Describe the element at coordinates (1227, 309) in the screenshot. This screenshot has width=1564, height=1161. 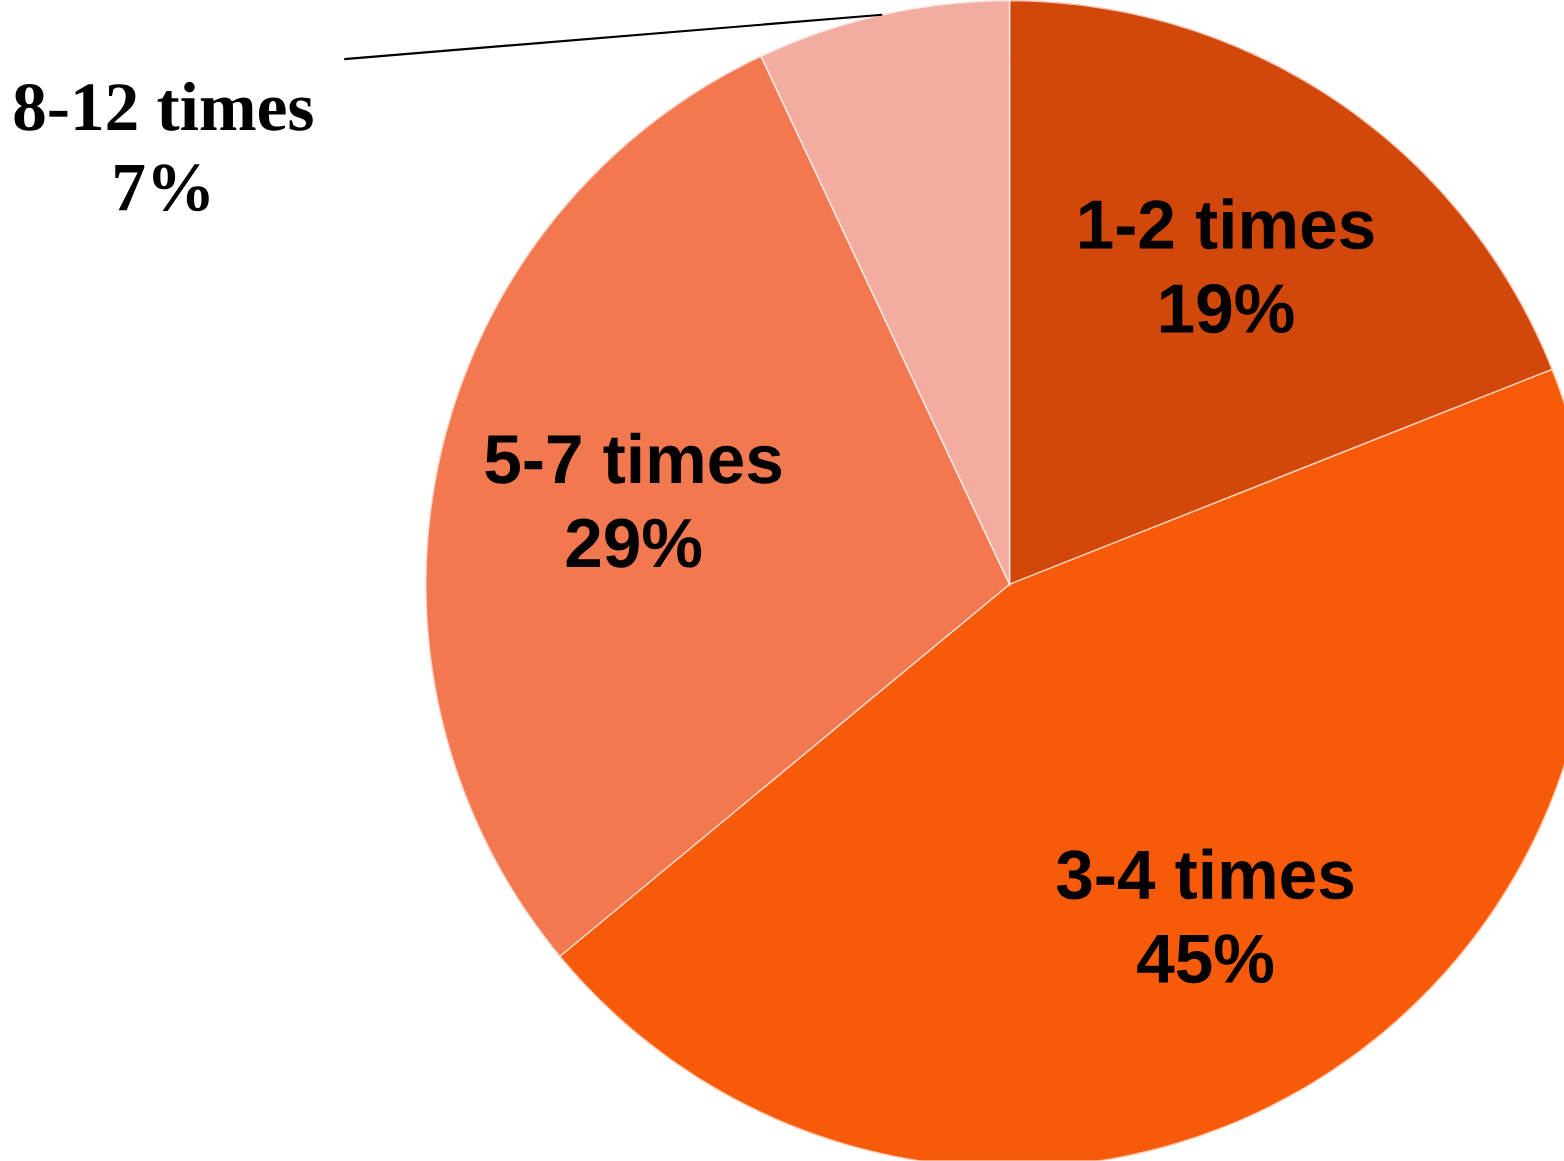
I see `data-label: 19%` at that location.